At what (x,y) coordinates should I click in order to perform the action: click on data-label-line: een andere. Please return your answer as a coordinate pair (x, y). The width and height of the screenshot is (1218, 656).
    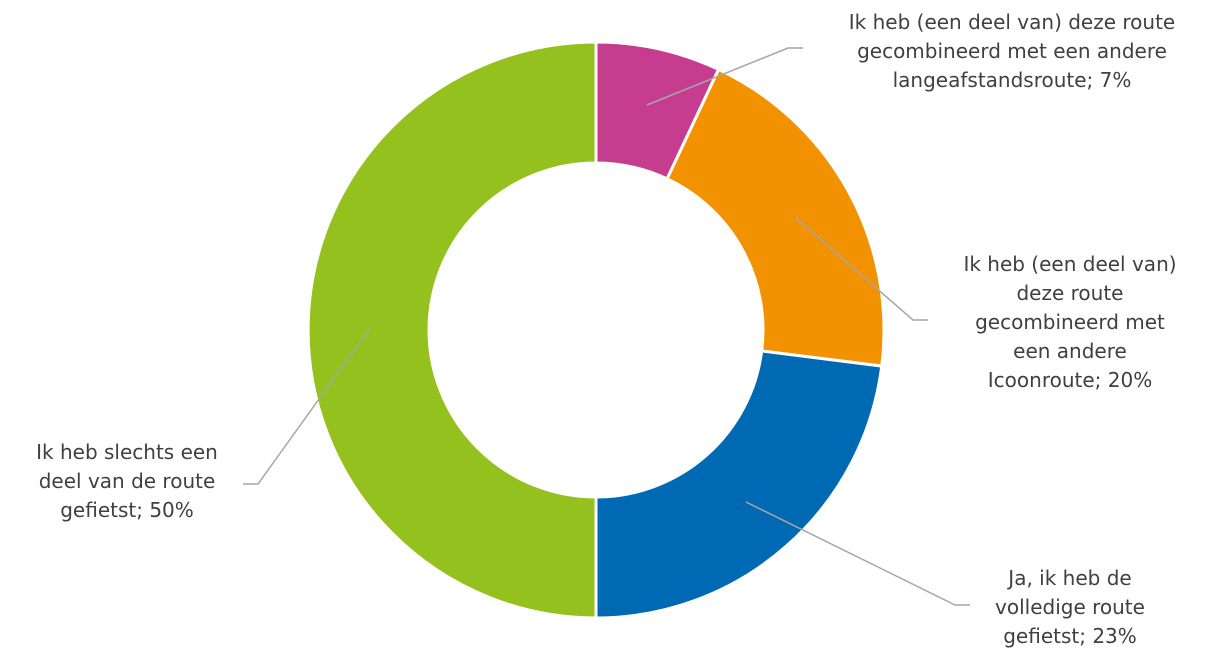
    Looking at the image, I should click on (1070, 351).